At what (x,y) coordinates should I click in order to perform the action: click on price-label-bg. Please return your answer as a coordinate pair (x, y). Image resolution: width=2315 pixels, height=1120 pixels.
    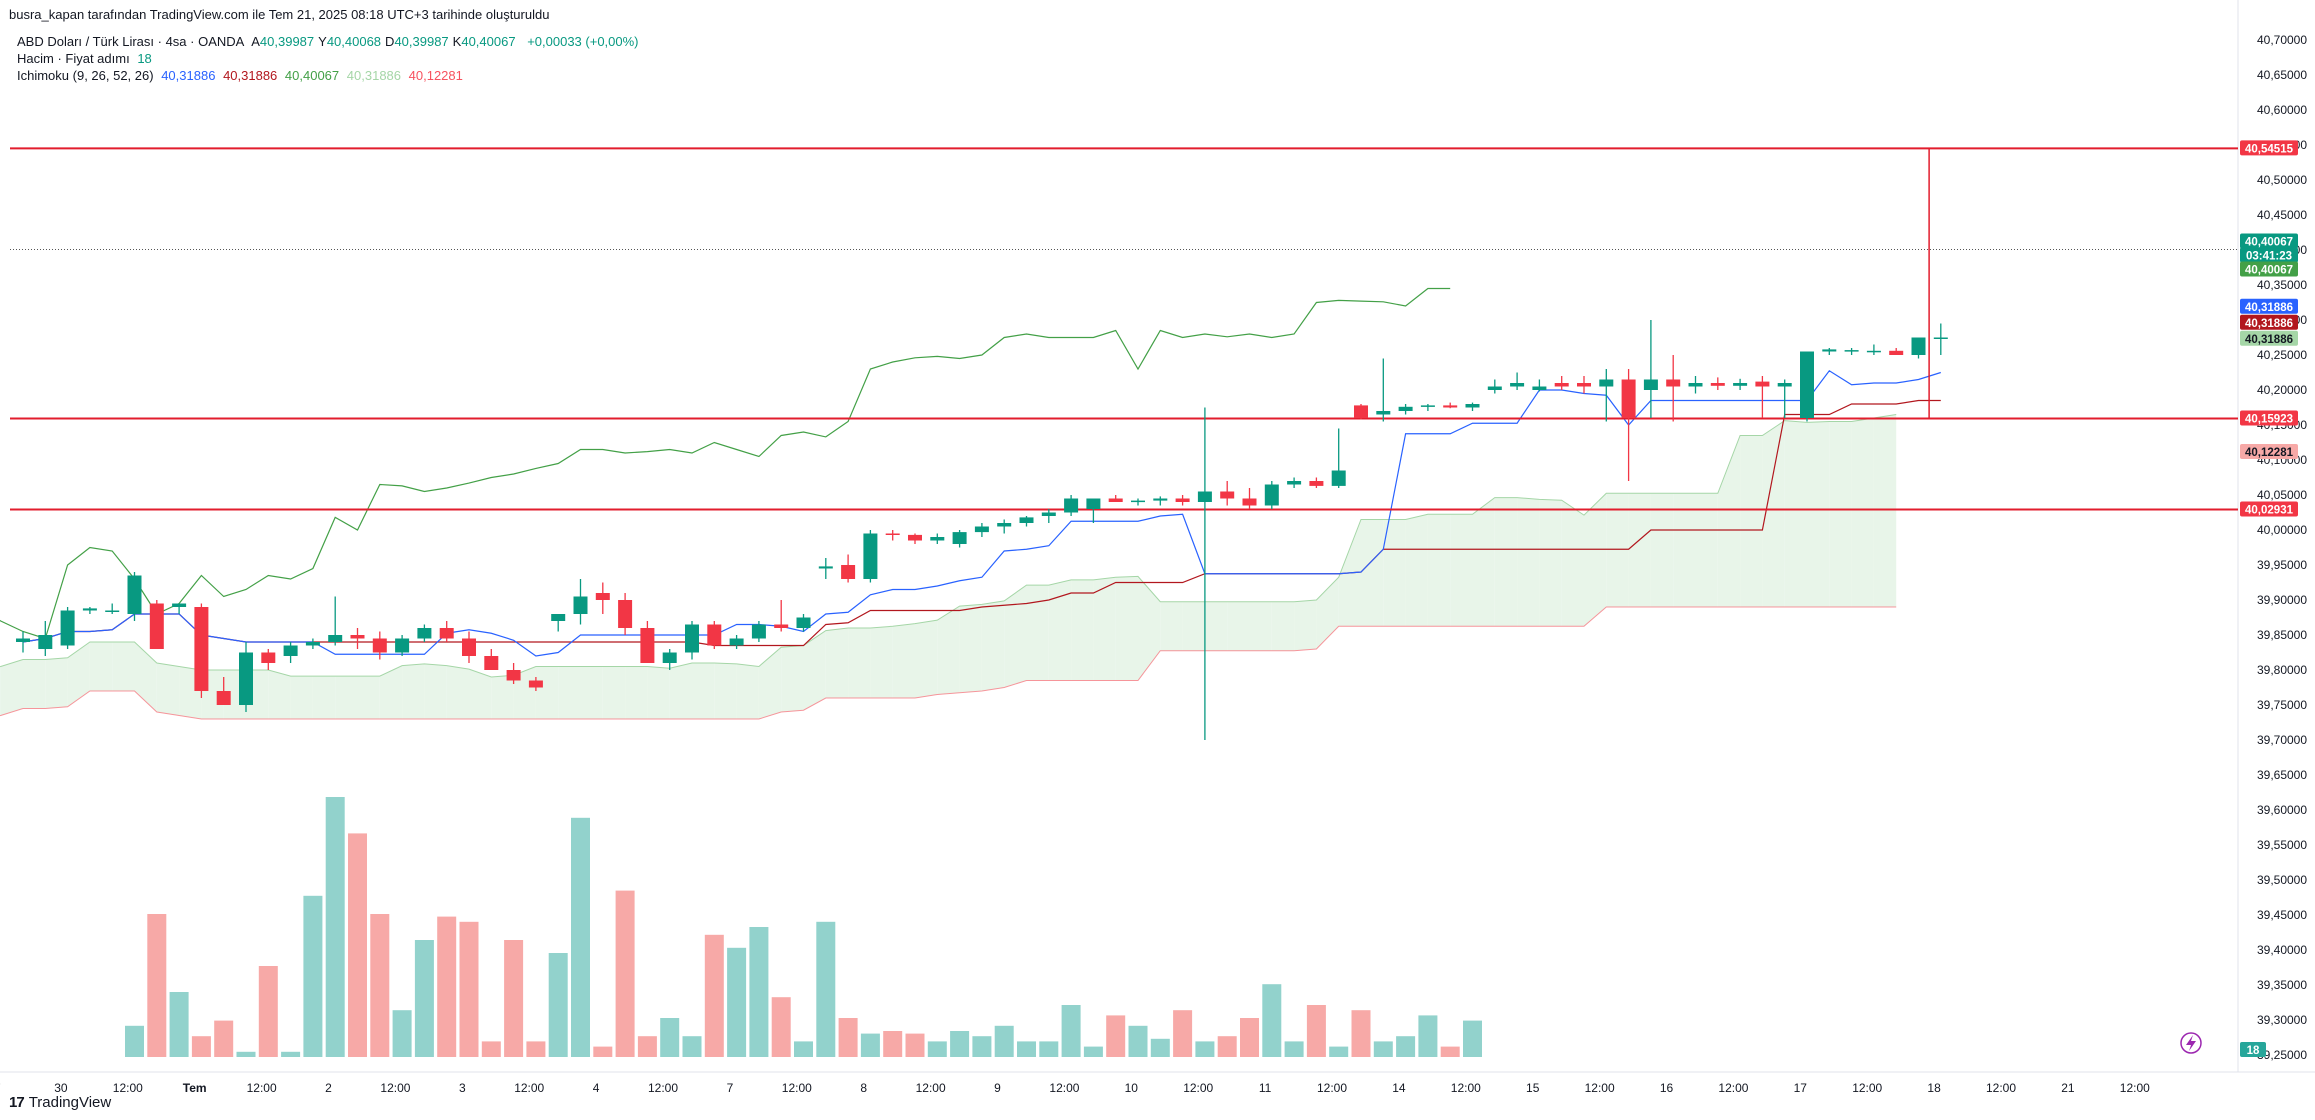
    Looking at the image, I should click on (2269, 418).